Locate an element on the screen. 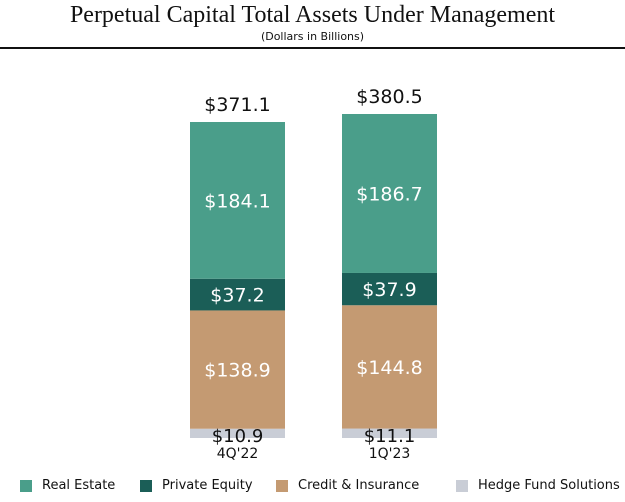 The width and height of the screenshot is (625, 502). data-label: $37.9 is located at coordinates (389, 290).